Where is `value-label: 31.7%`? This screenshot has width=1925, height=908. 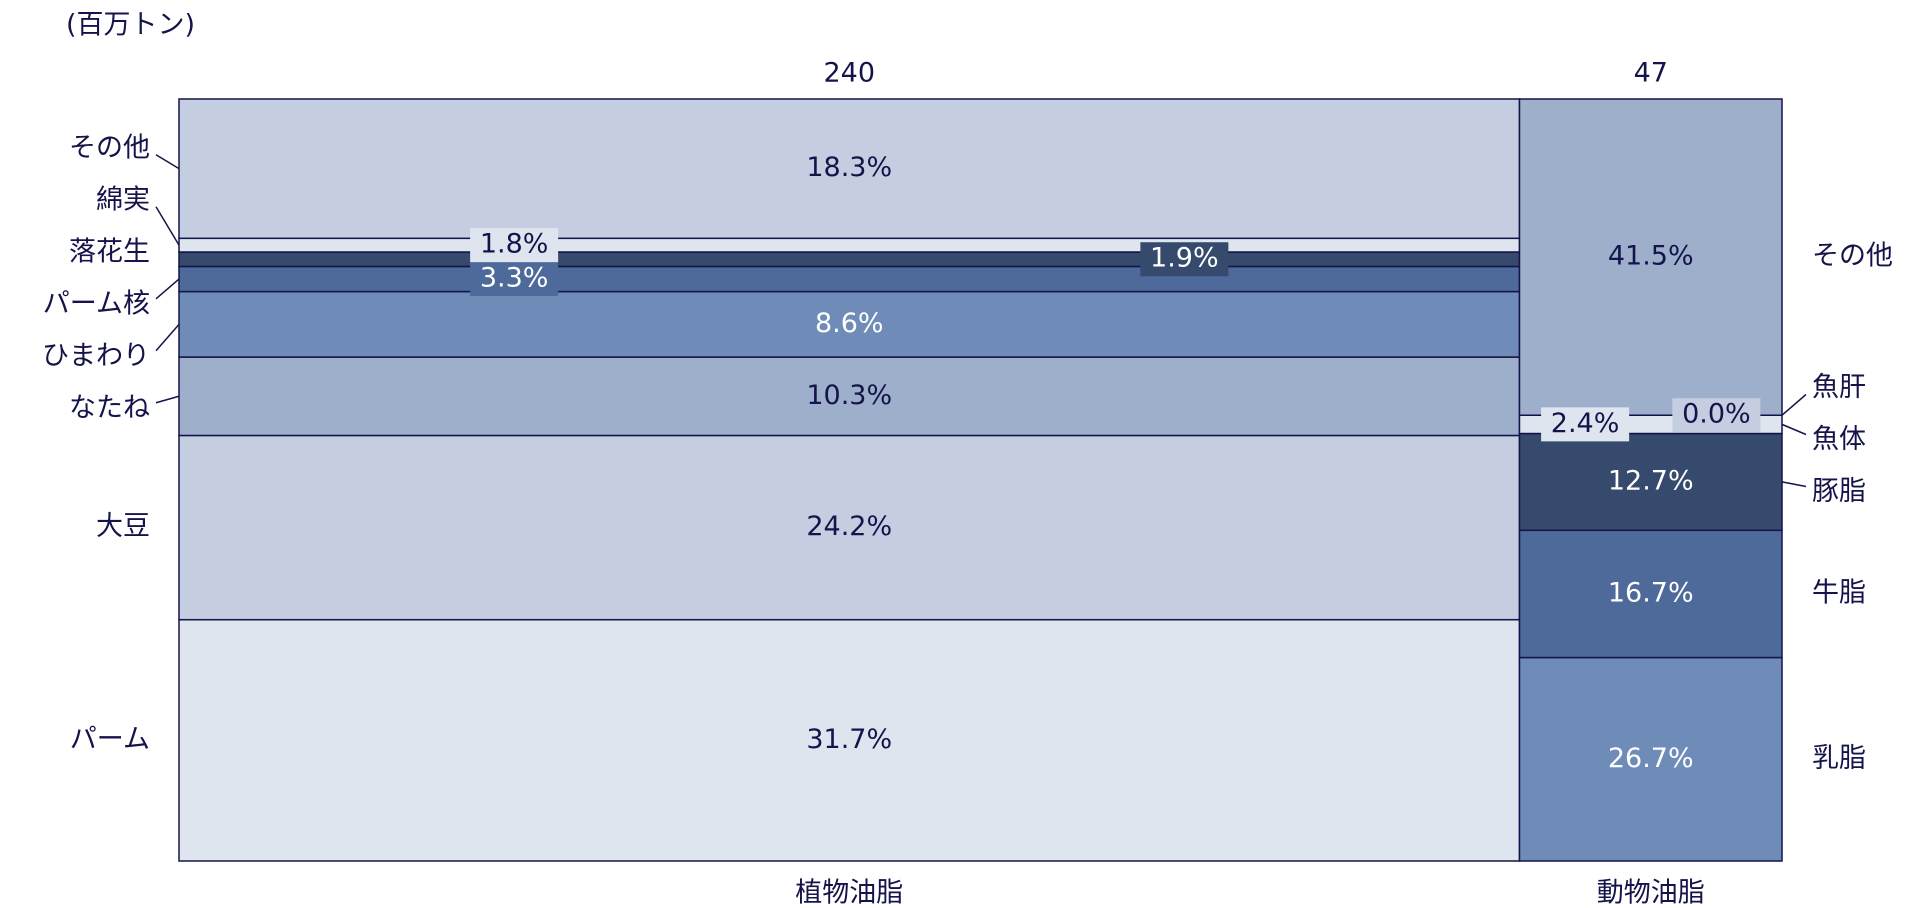 value-label: 31.7% is located at coordinates (849, 739).